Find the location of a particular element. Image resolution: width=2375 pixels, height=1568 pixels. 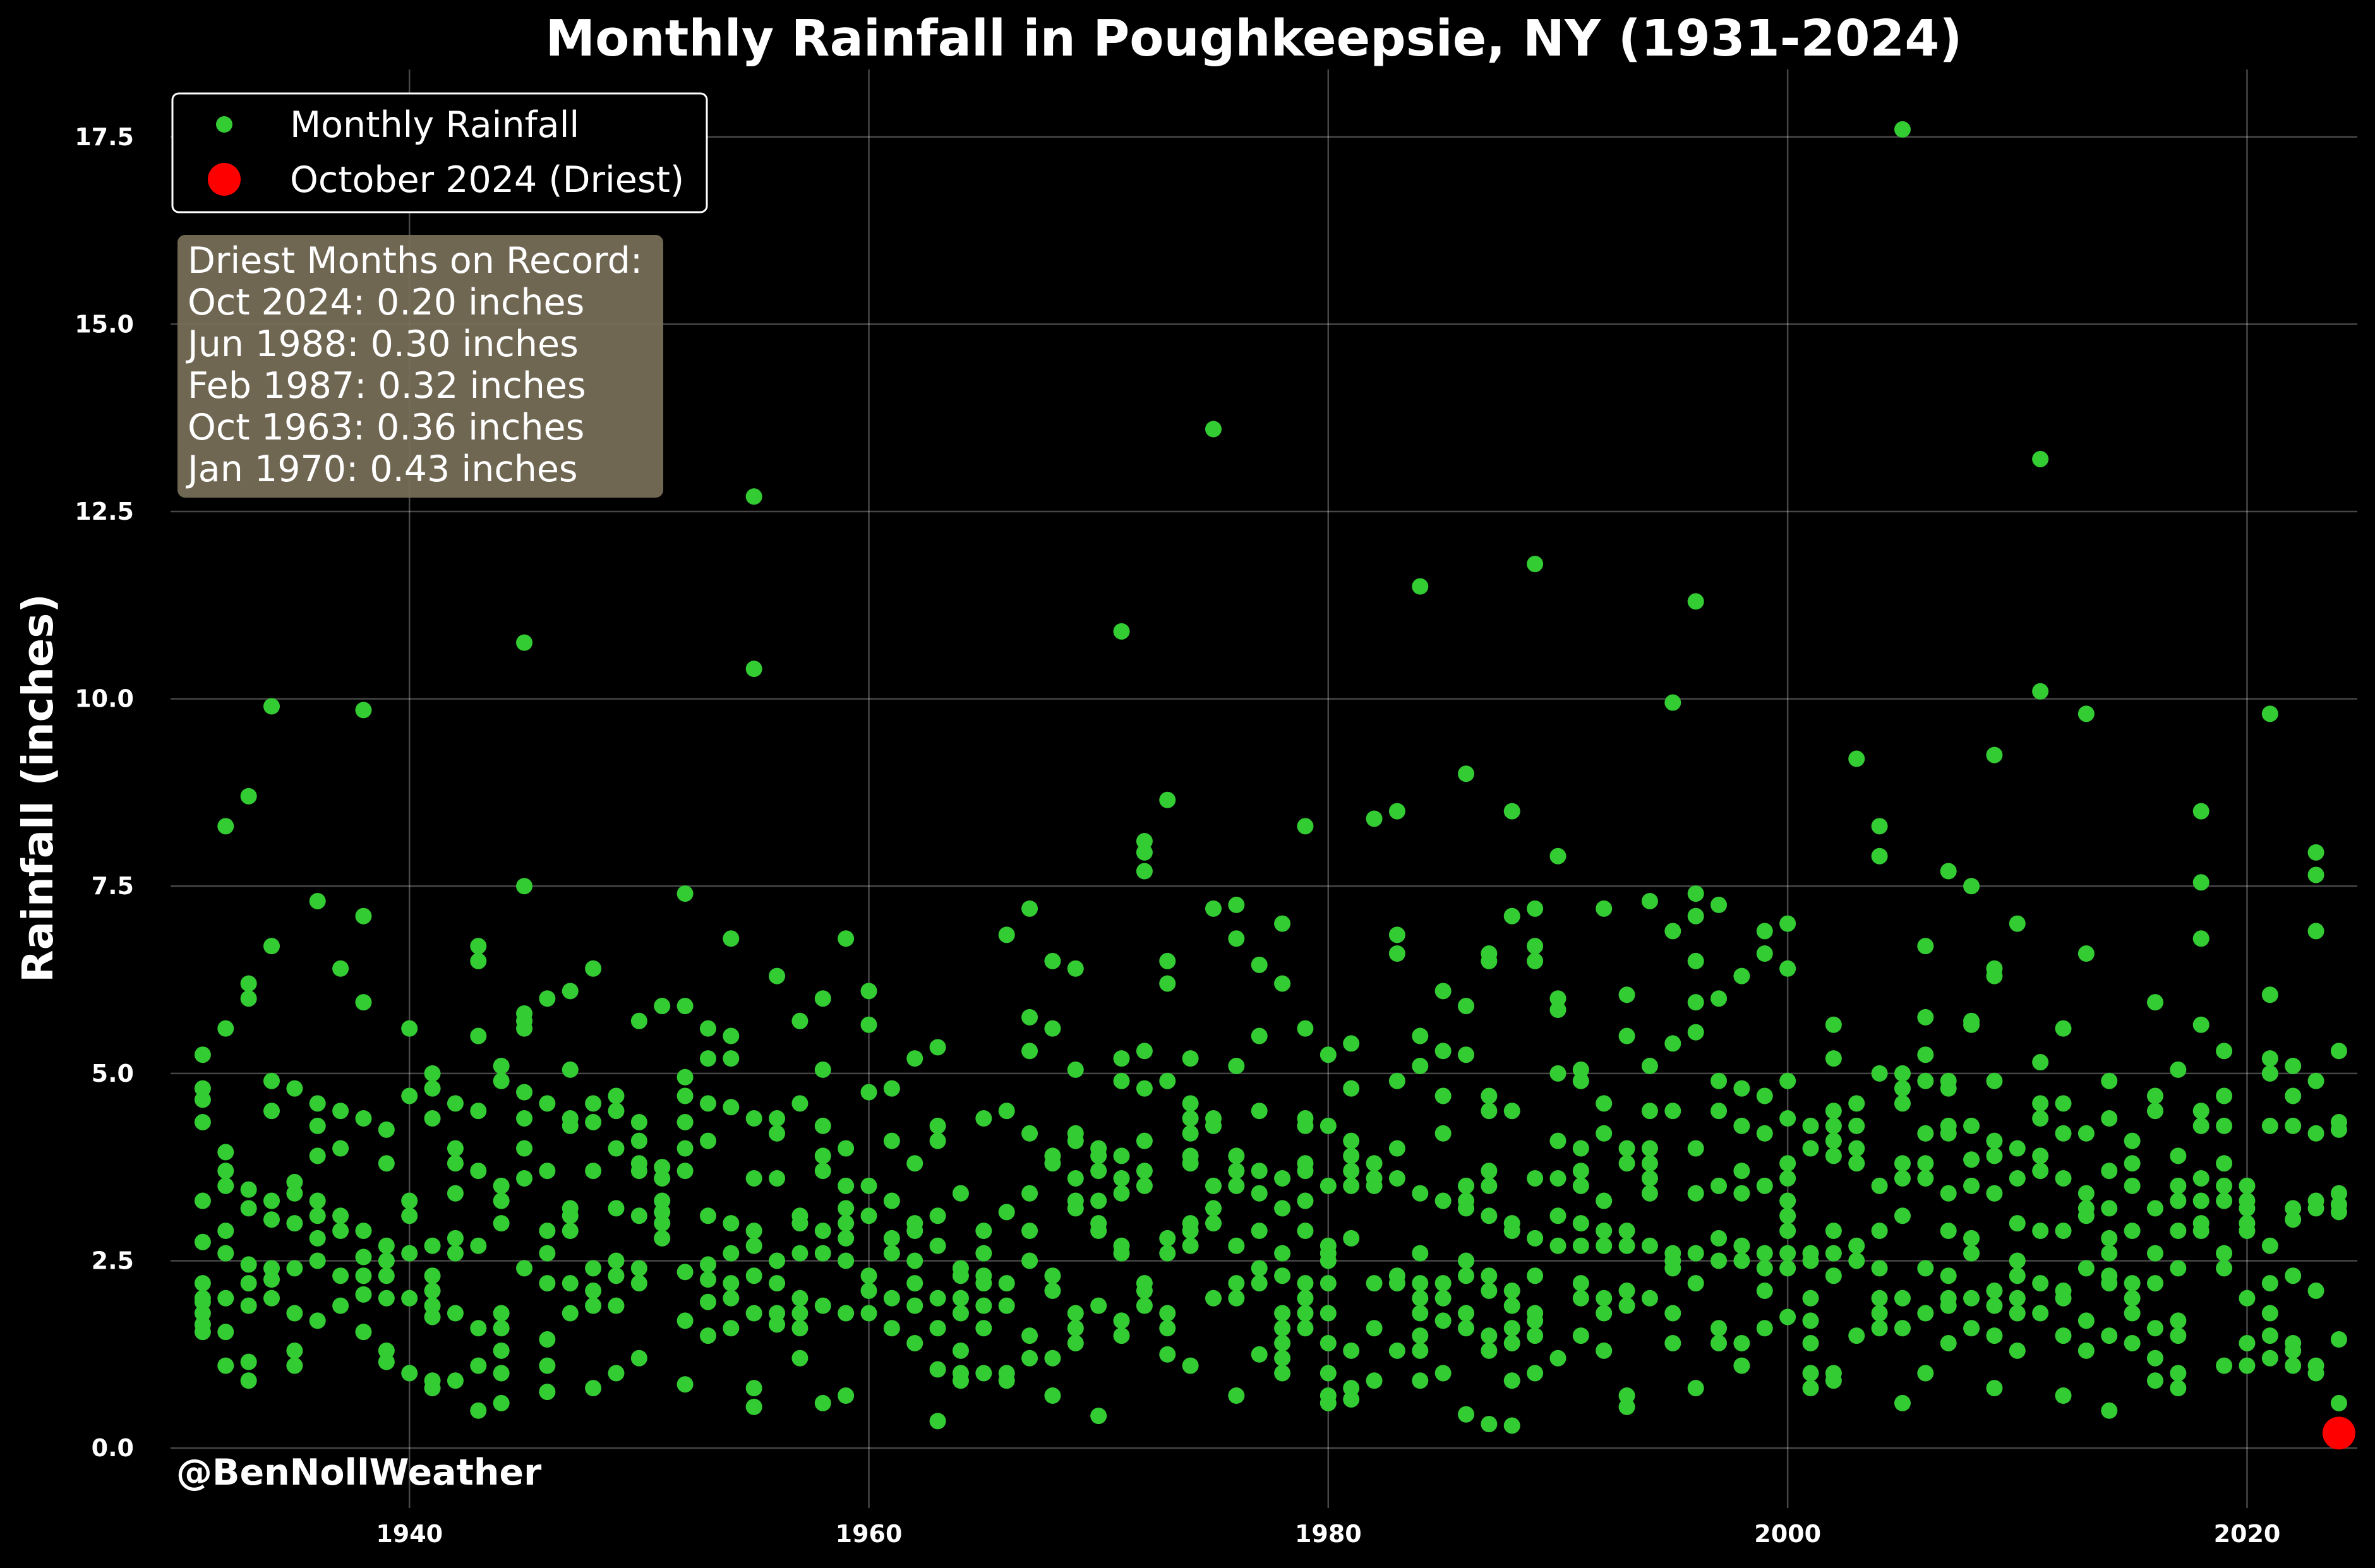

annotation-box is located at coordinates (420, 366).